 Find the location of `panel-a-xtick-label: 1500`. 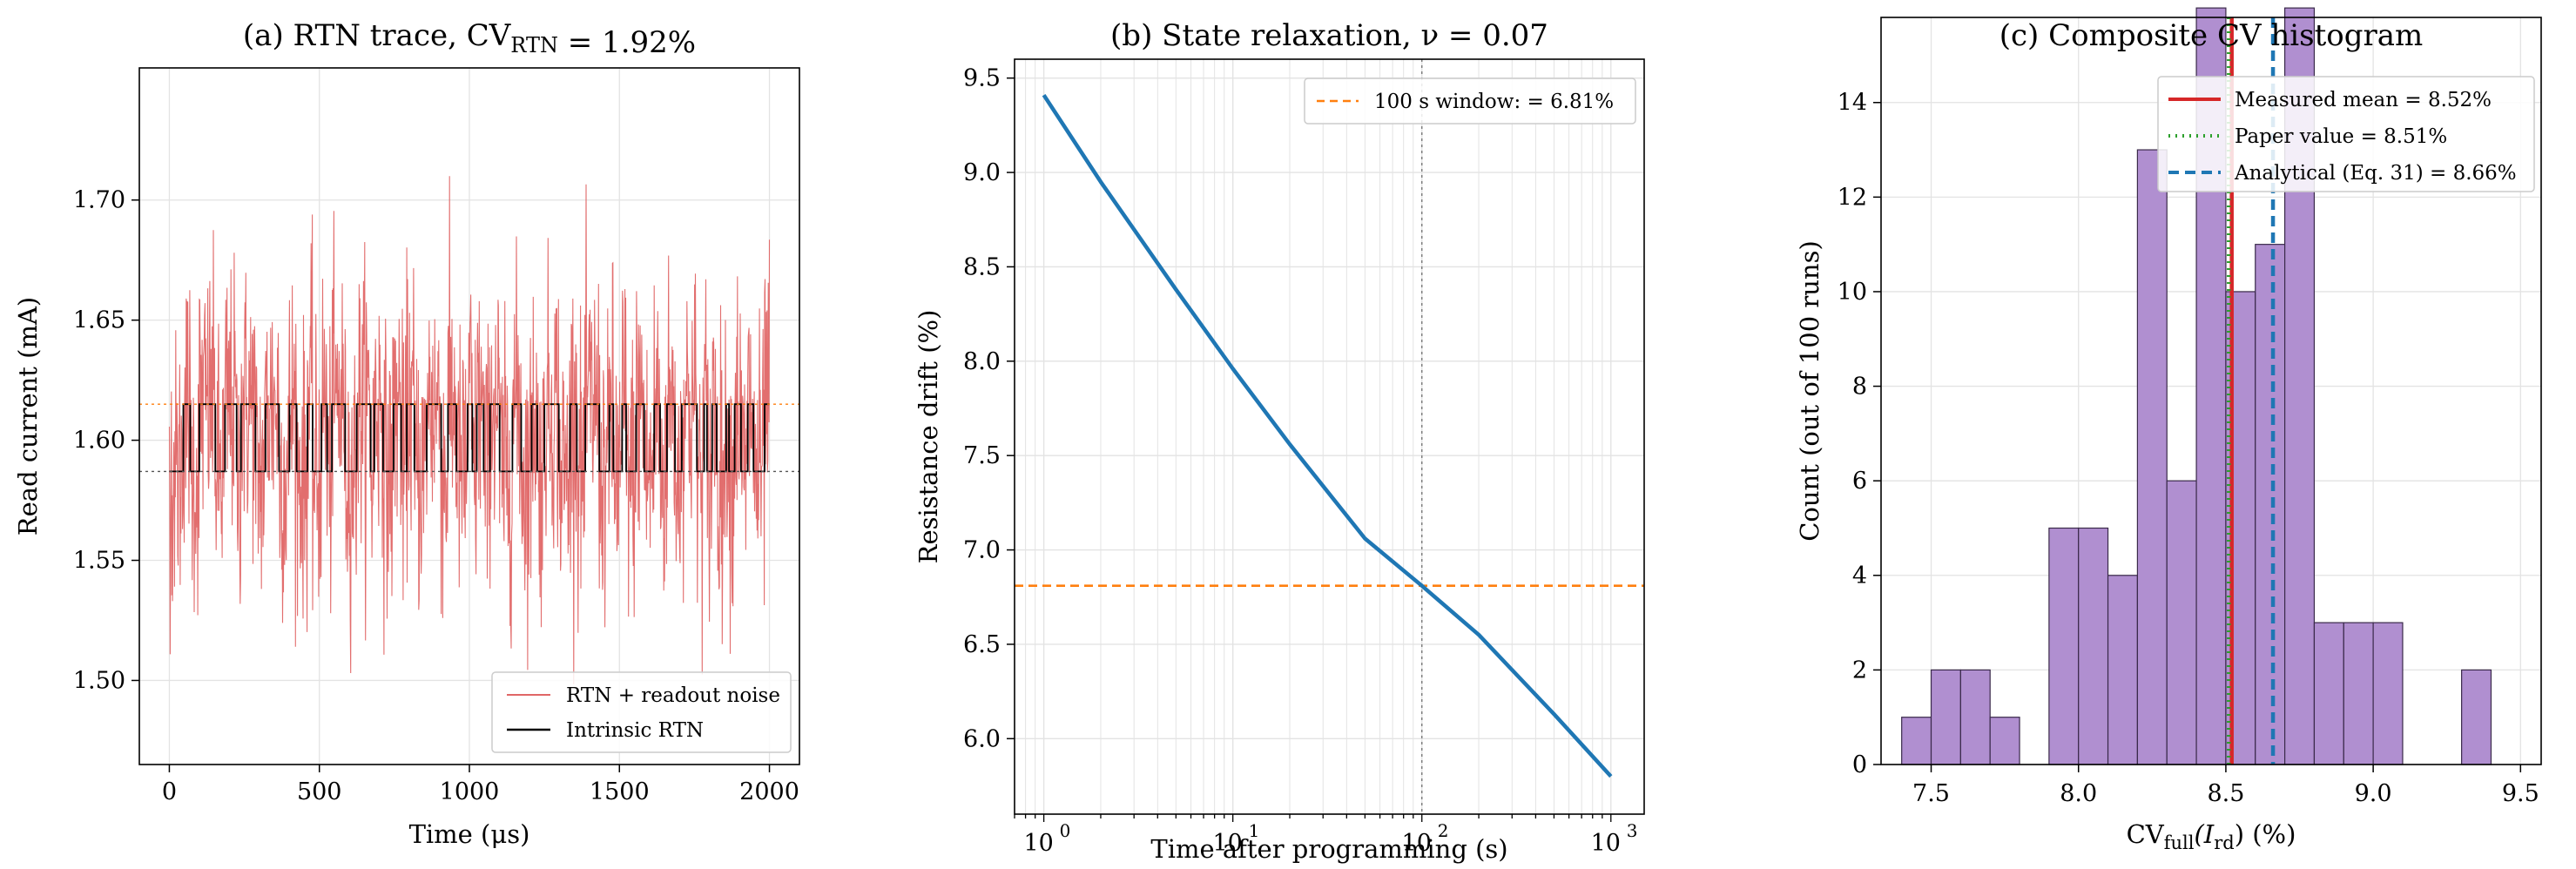

panel-a-xtick-label: 1500 is located at coordinates (620, 792).